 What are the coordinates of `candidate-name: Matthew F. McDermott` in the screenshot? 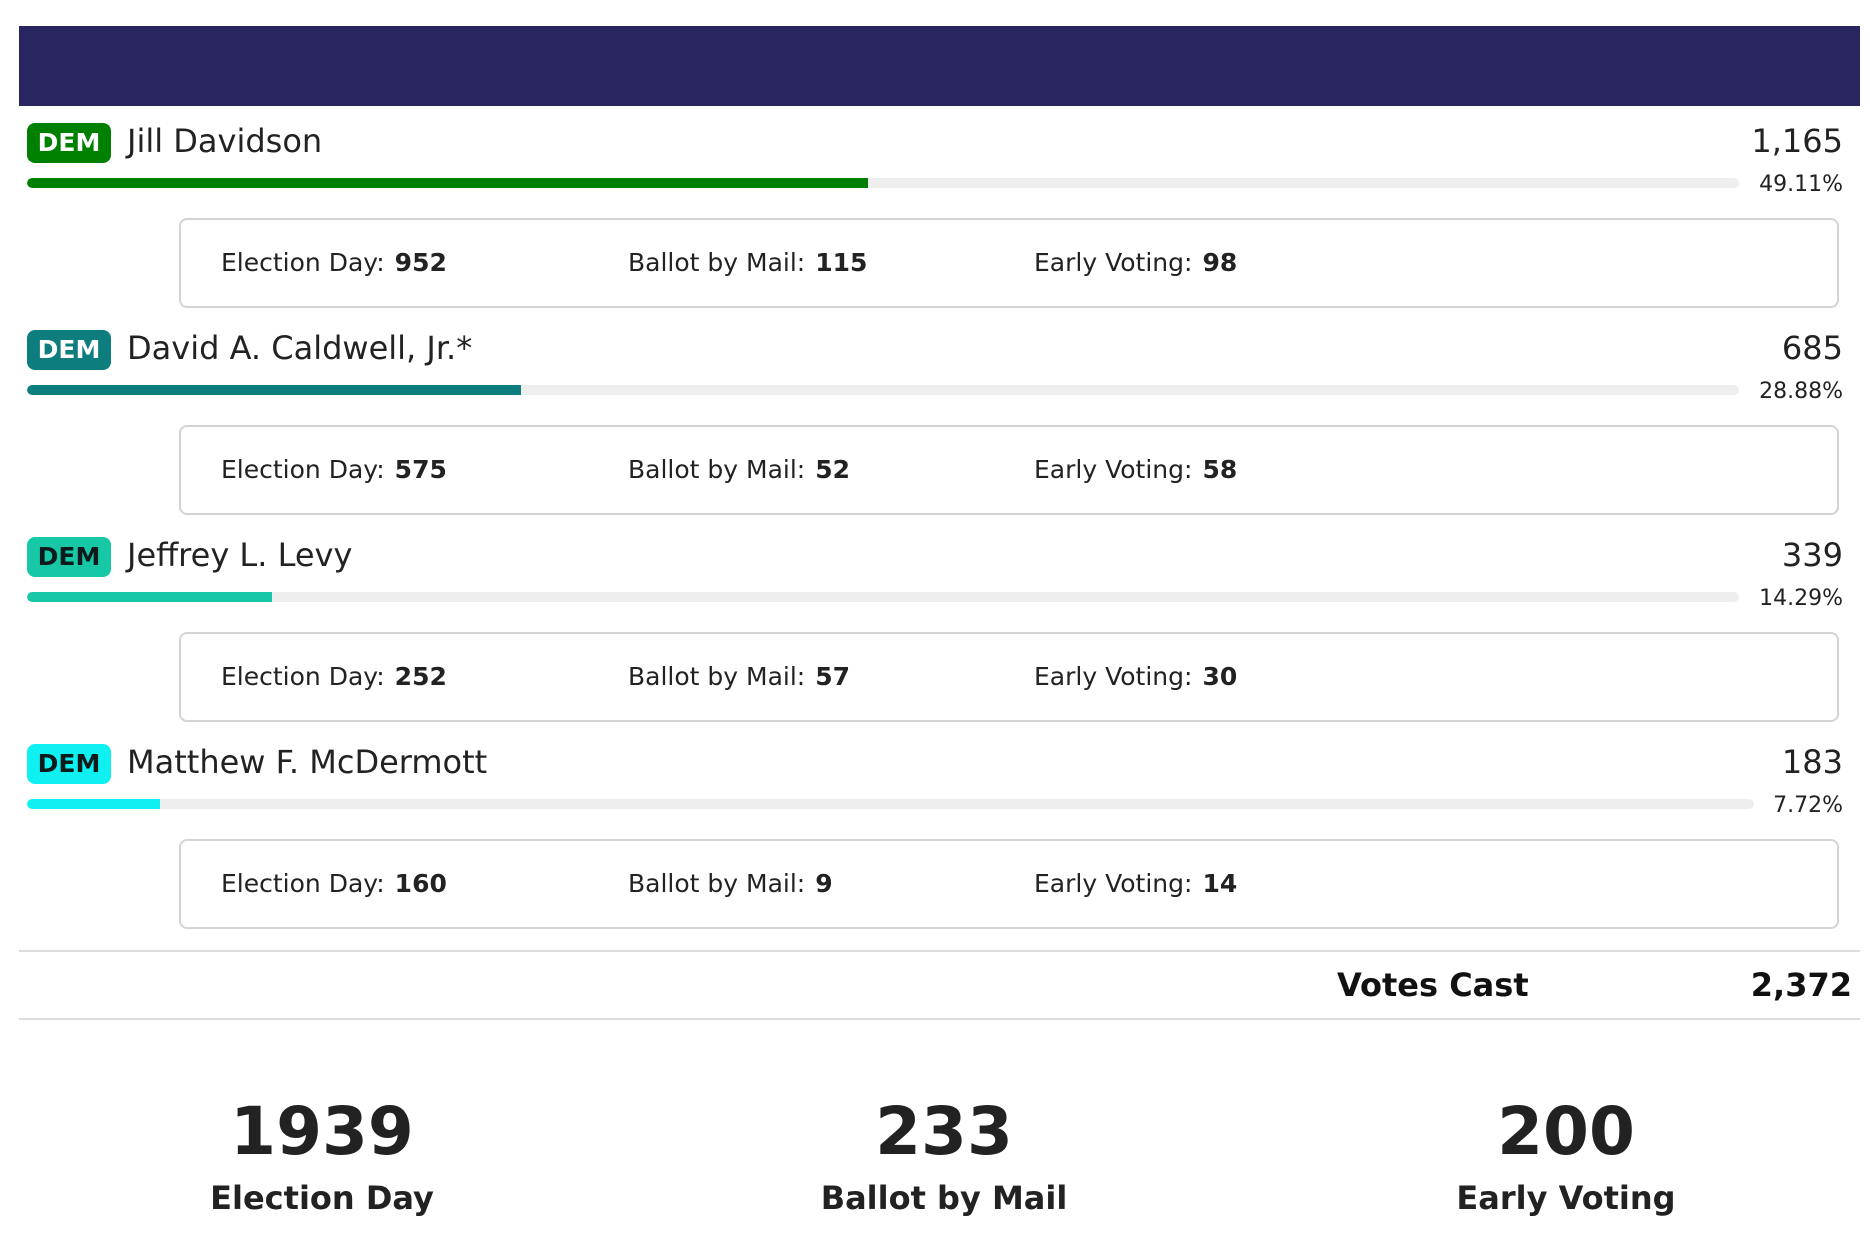 It's located at (307, 762).